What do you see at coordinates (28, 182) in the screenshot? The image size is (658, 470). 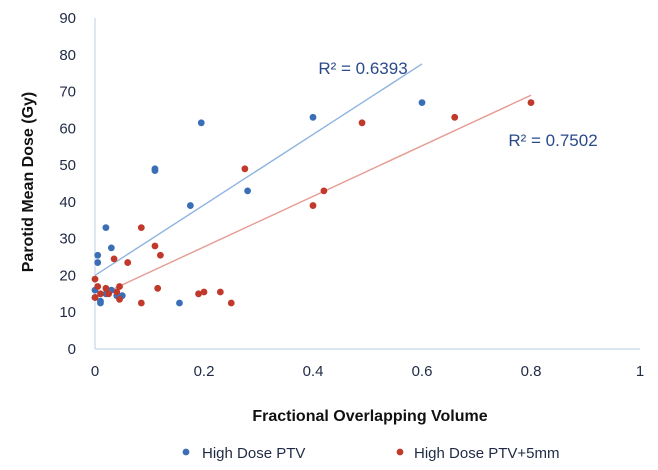 I see `y-axis-title: Parotid Mean Dose (Gy)` at bounding box center [28, 182].